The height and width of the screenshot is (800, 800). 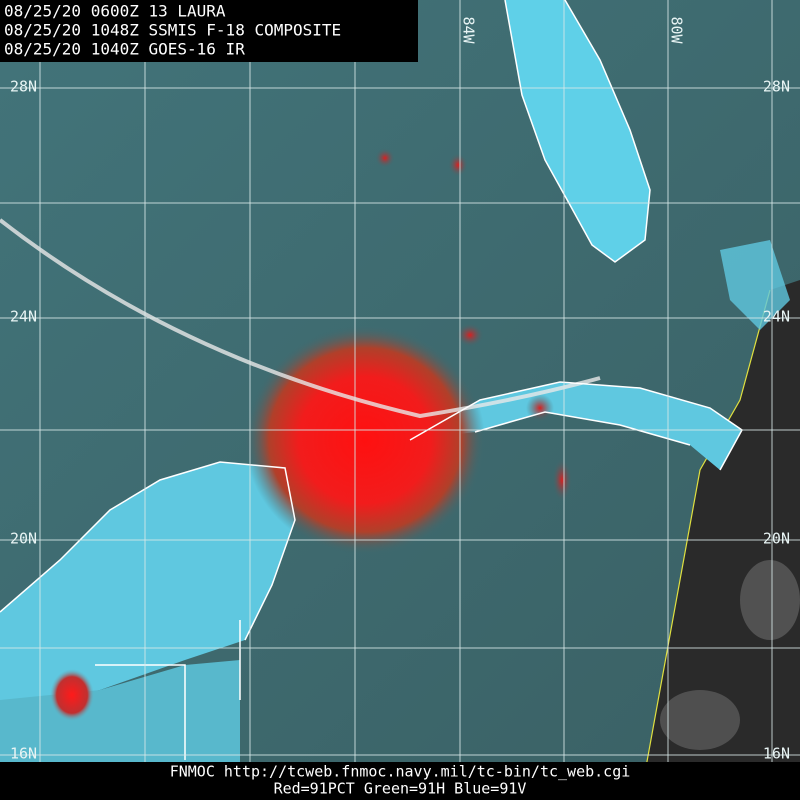 I want to click on header-line: 08/25/20 1040Z GOES-16 IR, so click(x=124, y=49).